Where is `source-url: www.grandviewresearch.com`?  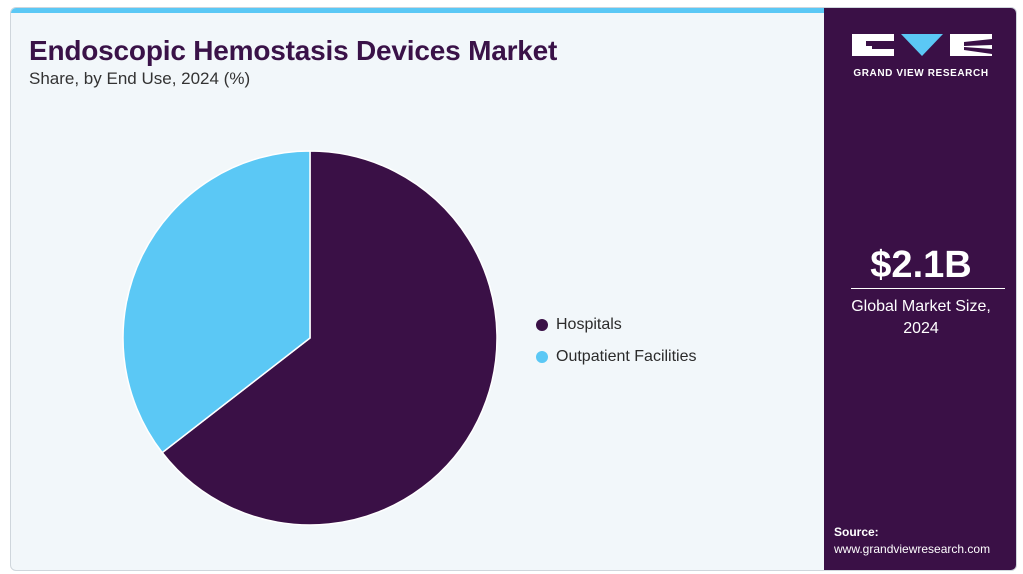
source-url: www.grandviewresearch.com is located at coordinates (912, 549).